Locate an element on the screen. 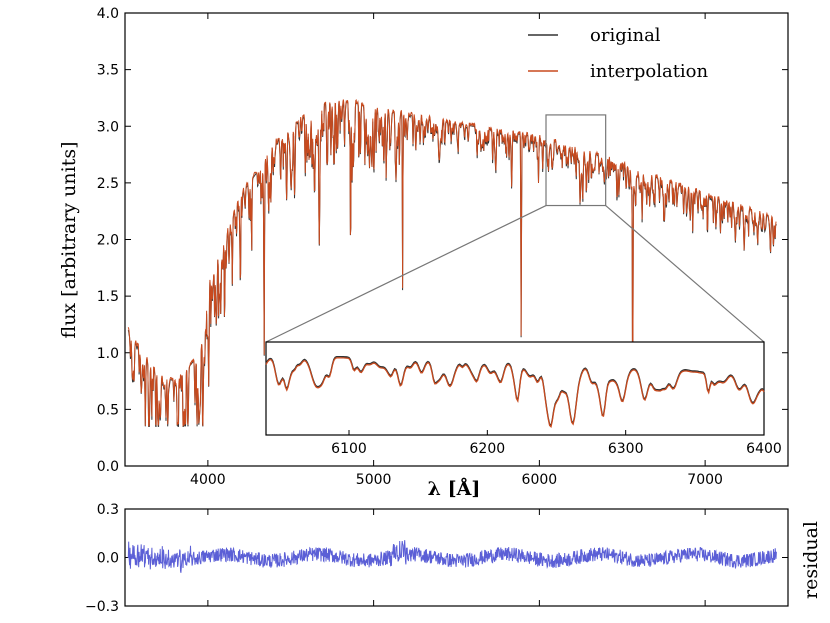 Image resolution: width=830 pixels, height=623 pixels. main-y-tick-label: 0.0 is located at coordinates (108, 467).